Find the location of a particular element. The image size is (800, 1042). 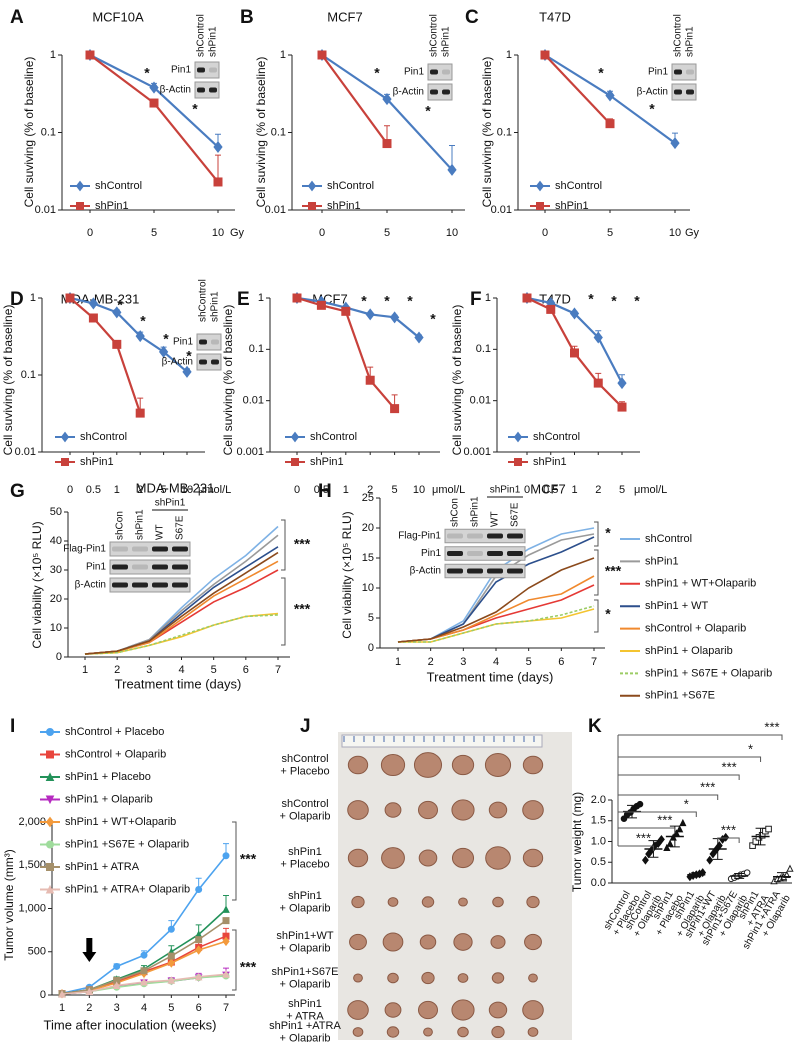

panel-letter: F is located at coordinates (476, 299).